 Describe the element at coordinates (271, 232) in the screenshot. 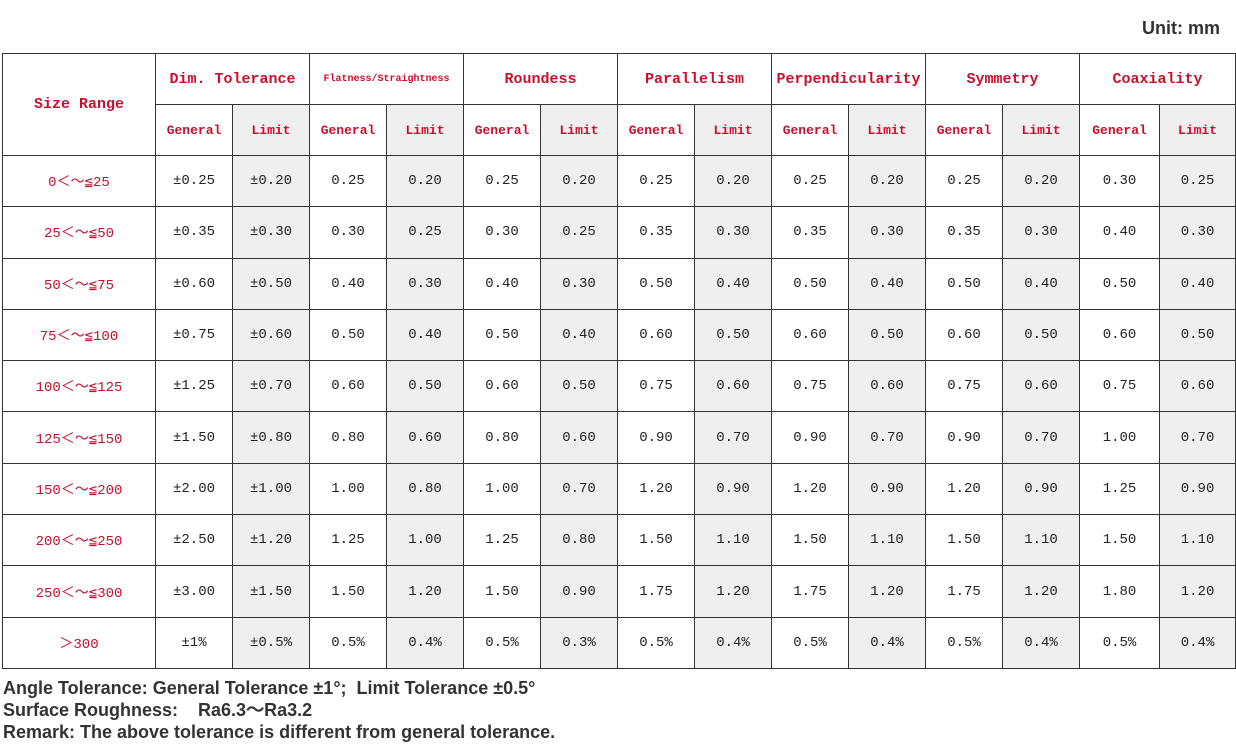

I see `value-cell: ±0.30` at that location.